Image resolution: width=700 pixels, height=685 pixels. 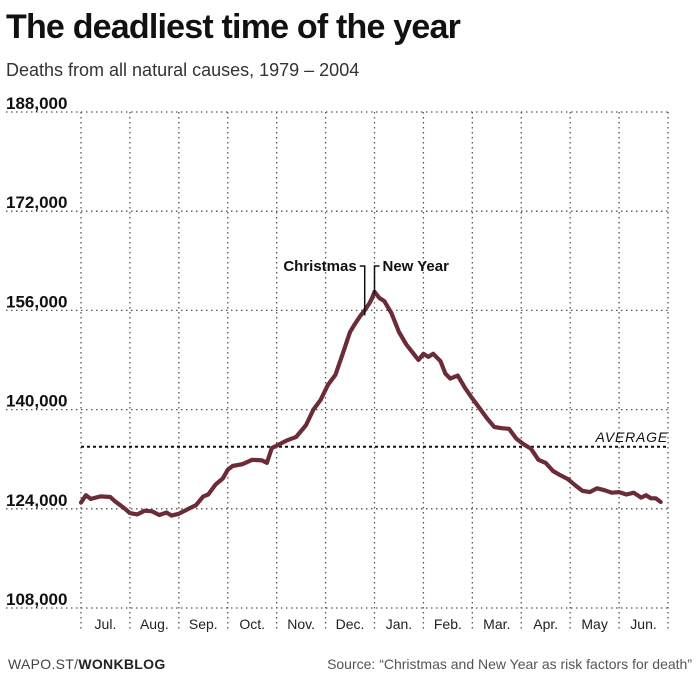 What do you see at coordinates (36, 301) in the screenshot?
I see `y-tick-label: 156,000` at bounding box center [36, 301].